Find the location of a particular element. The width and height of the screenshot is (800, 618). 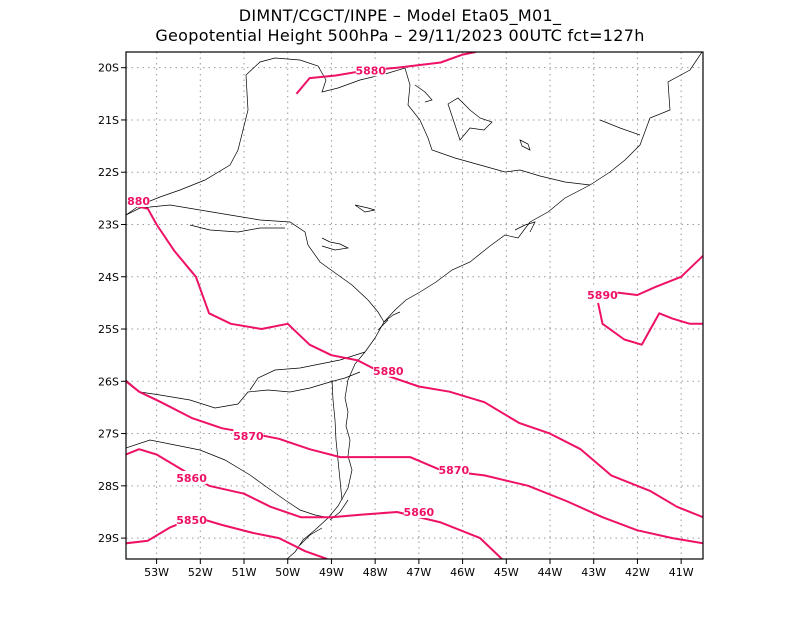

x-tick-label: 49W is located at coordinates (331, 572).